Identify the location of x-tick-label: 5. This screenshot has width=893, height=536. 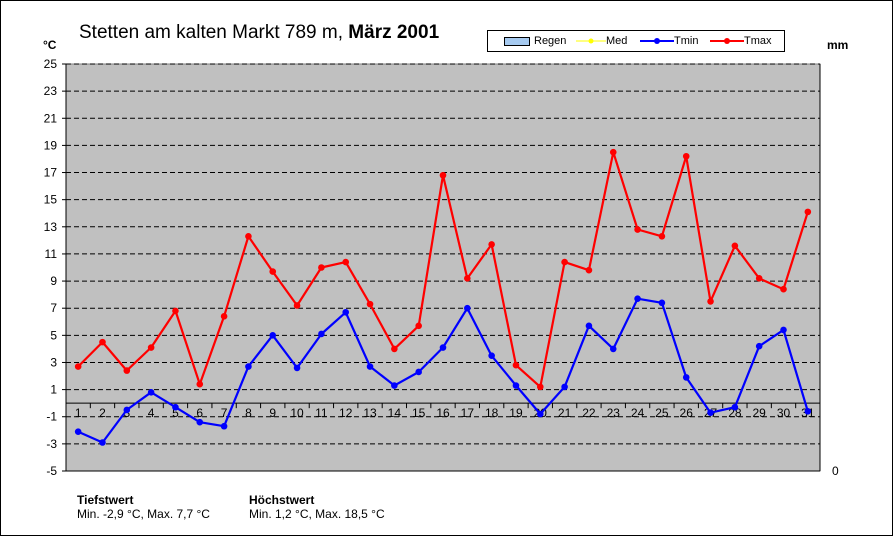
(175, 413).